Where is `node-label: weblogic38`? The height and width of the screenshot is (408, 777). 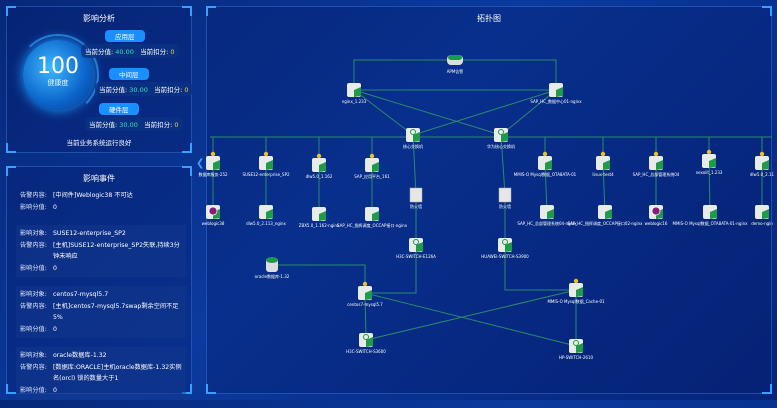 node-label: weblogic38 is located at coordinates (213, 223).